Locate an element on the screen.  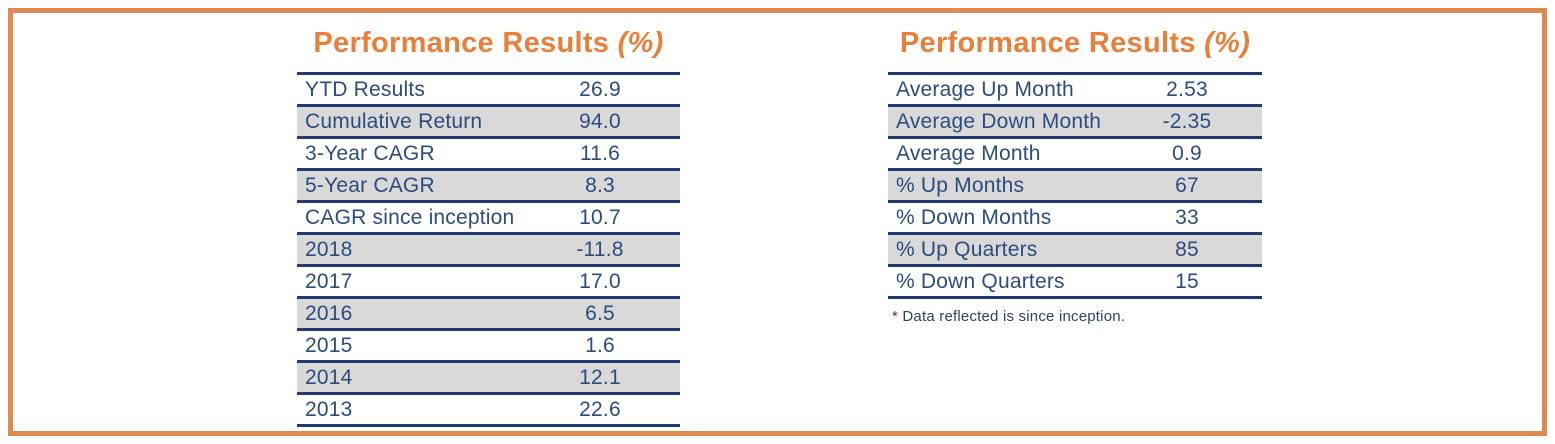
row-label: % Down Months is located at coordinates (974, 217).